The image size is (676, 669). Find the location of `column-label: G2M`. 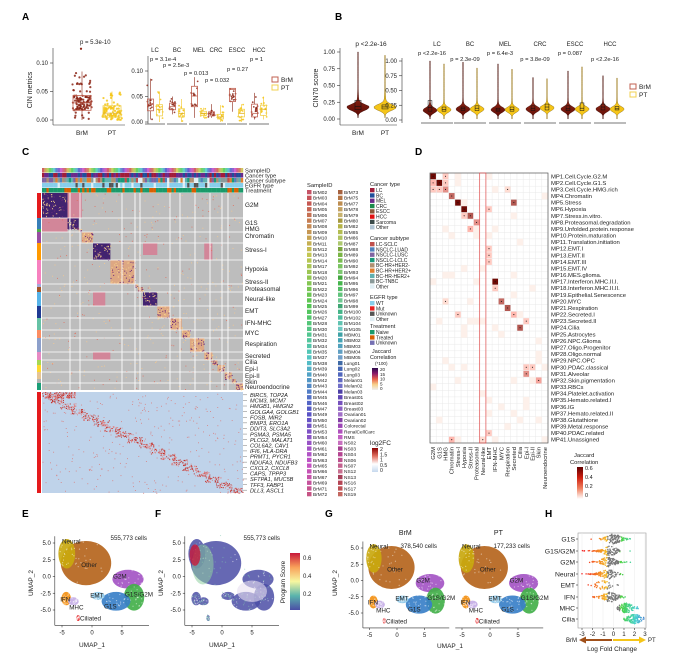

column-label: G2M is located at coordinates (434, 453).